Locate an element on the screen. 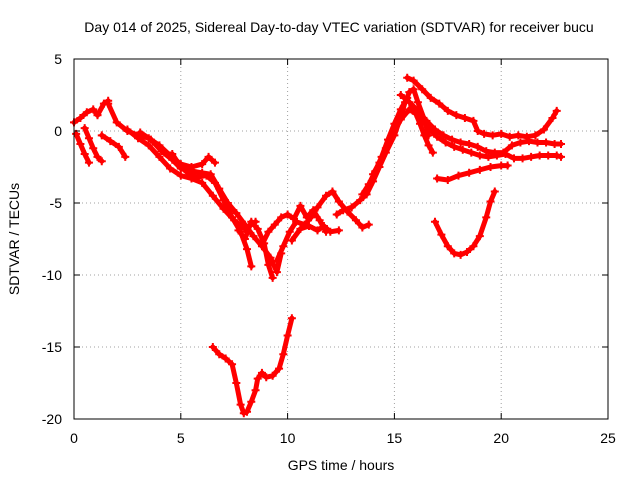 This screenshot has height=480, width=640. series-arc-b is located at coordinates (82, 148).